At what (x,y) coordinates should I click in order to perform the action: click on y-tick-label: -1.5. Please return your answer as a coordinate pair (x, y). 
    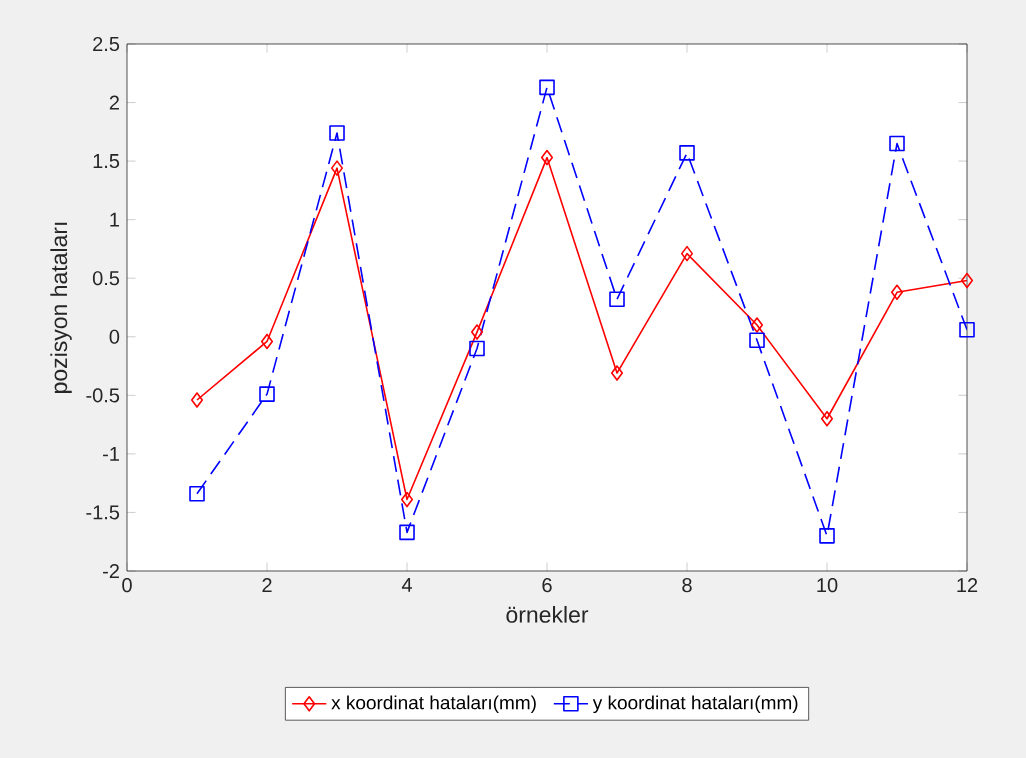
    Looking at the image, I should click on (103, 512).